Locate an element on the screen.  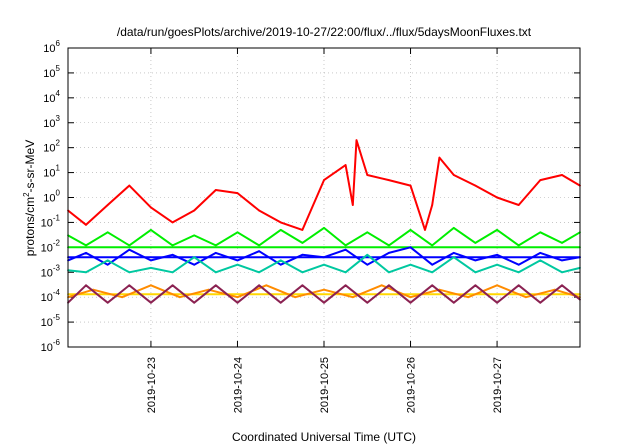
x-tick-label: 2019-10-25 is located at coordinates (325, 385).